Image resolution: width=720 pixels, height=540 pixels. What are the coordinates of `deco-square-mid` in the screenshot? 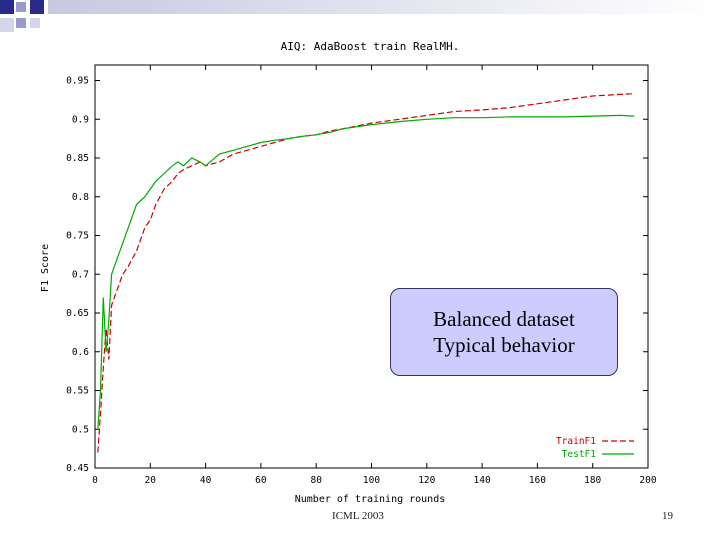 It's located at (7, 25).